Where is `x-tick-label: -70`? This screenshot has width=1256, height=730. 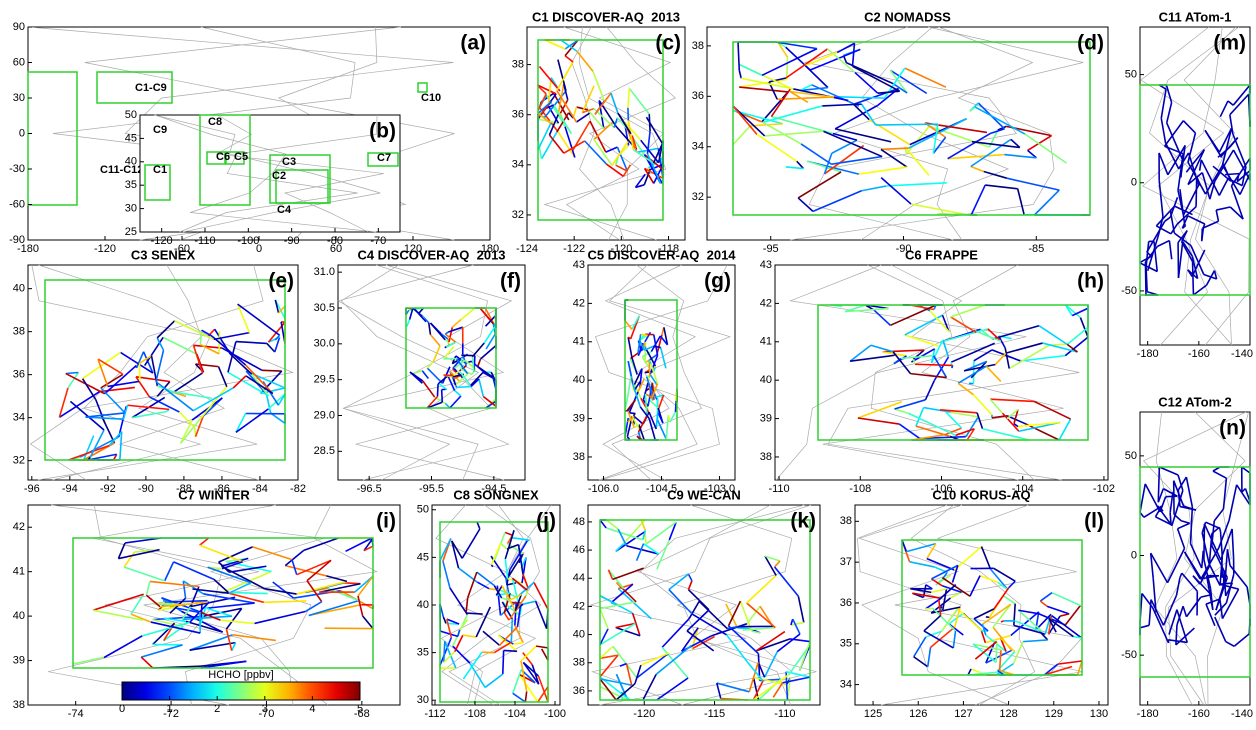
x-tick-label: -70 is located at coordinates (378, 241).